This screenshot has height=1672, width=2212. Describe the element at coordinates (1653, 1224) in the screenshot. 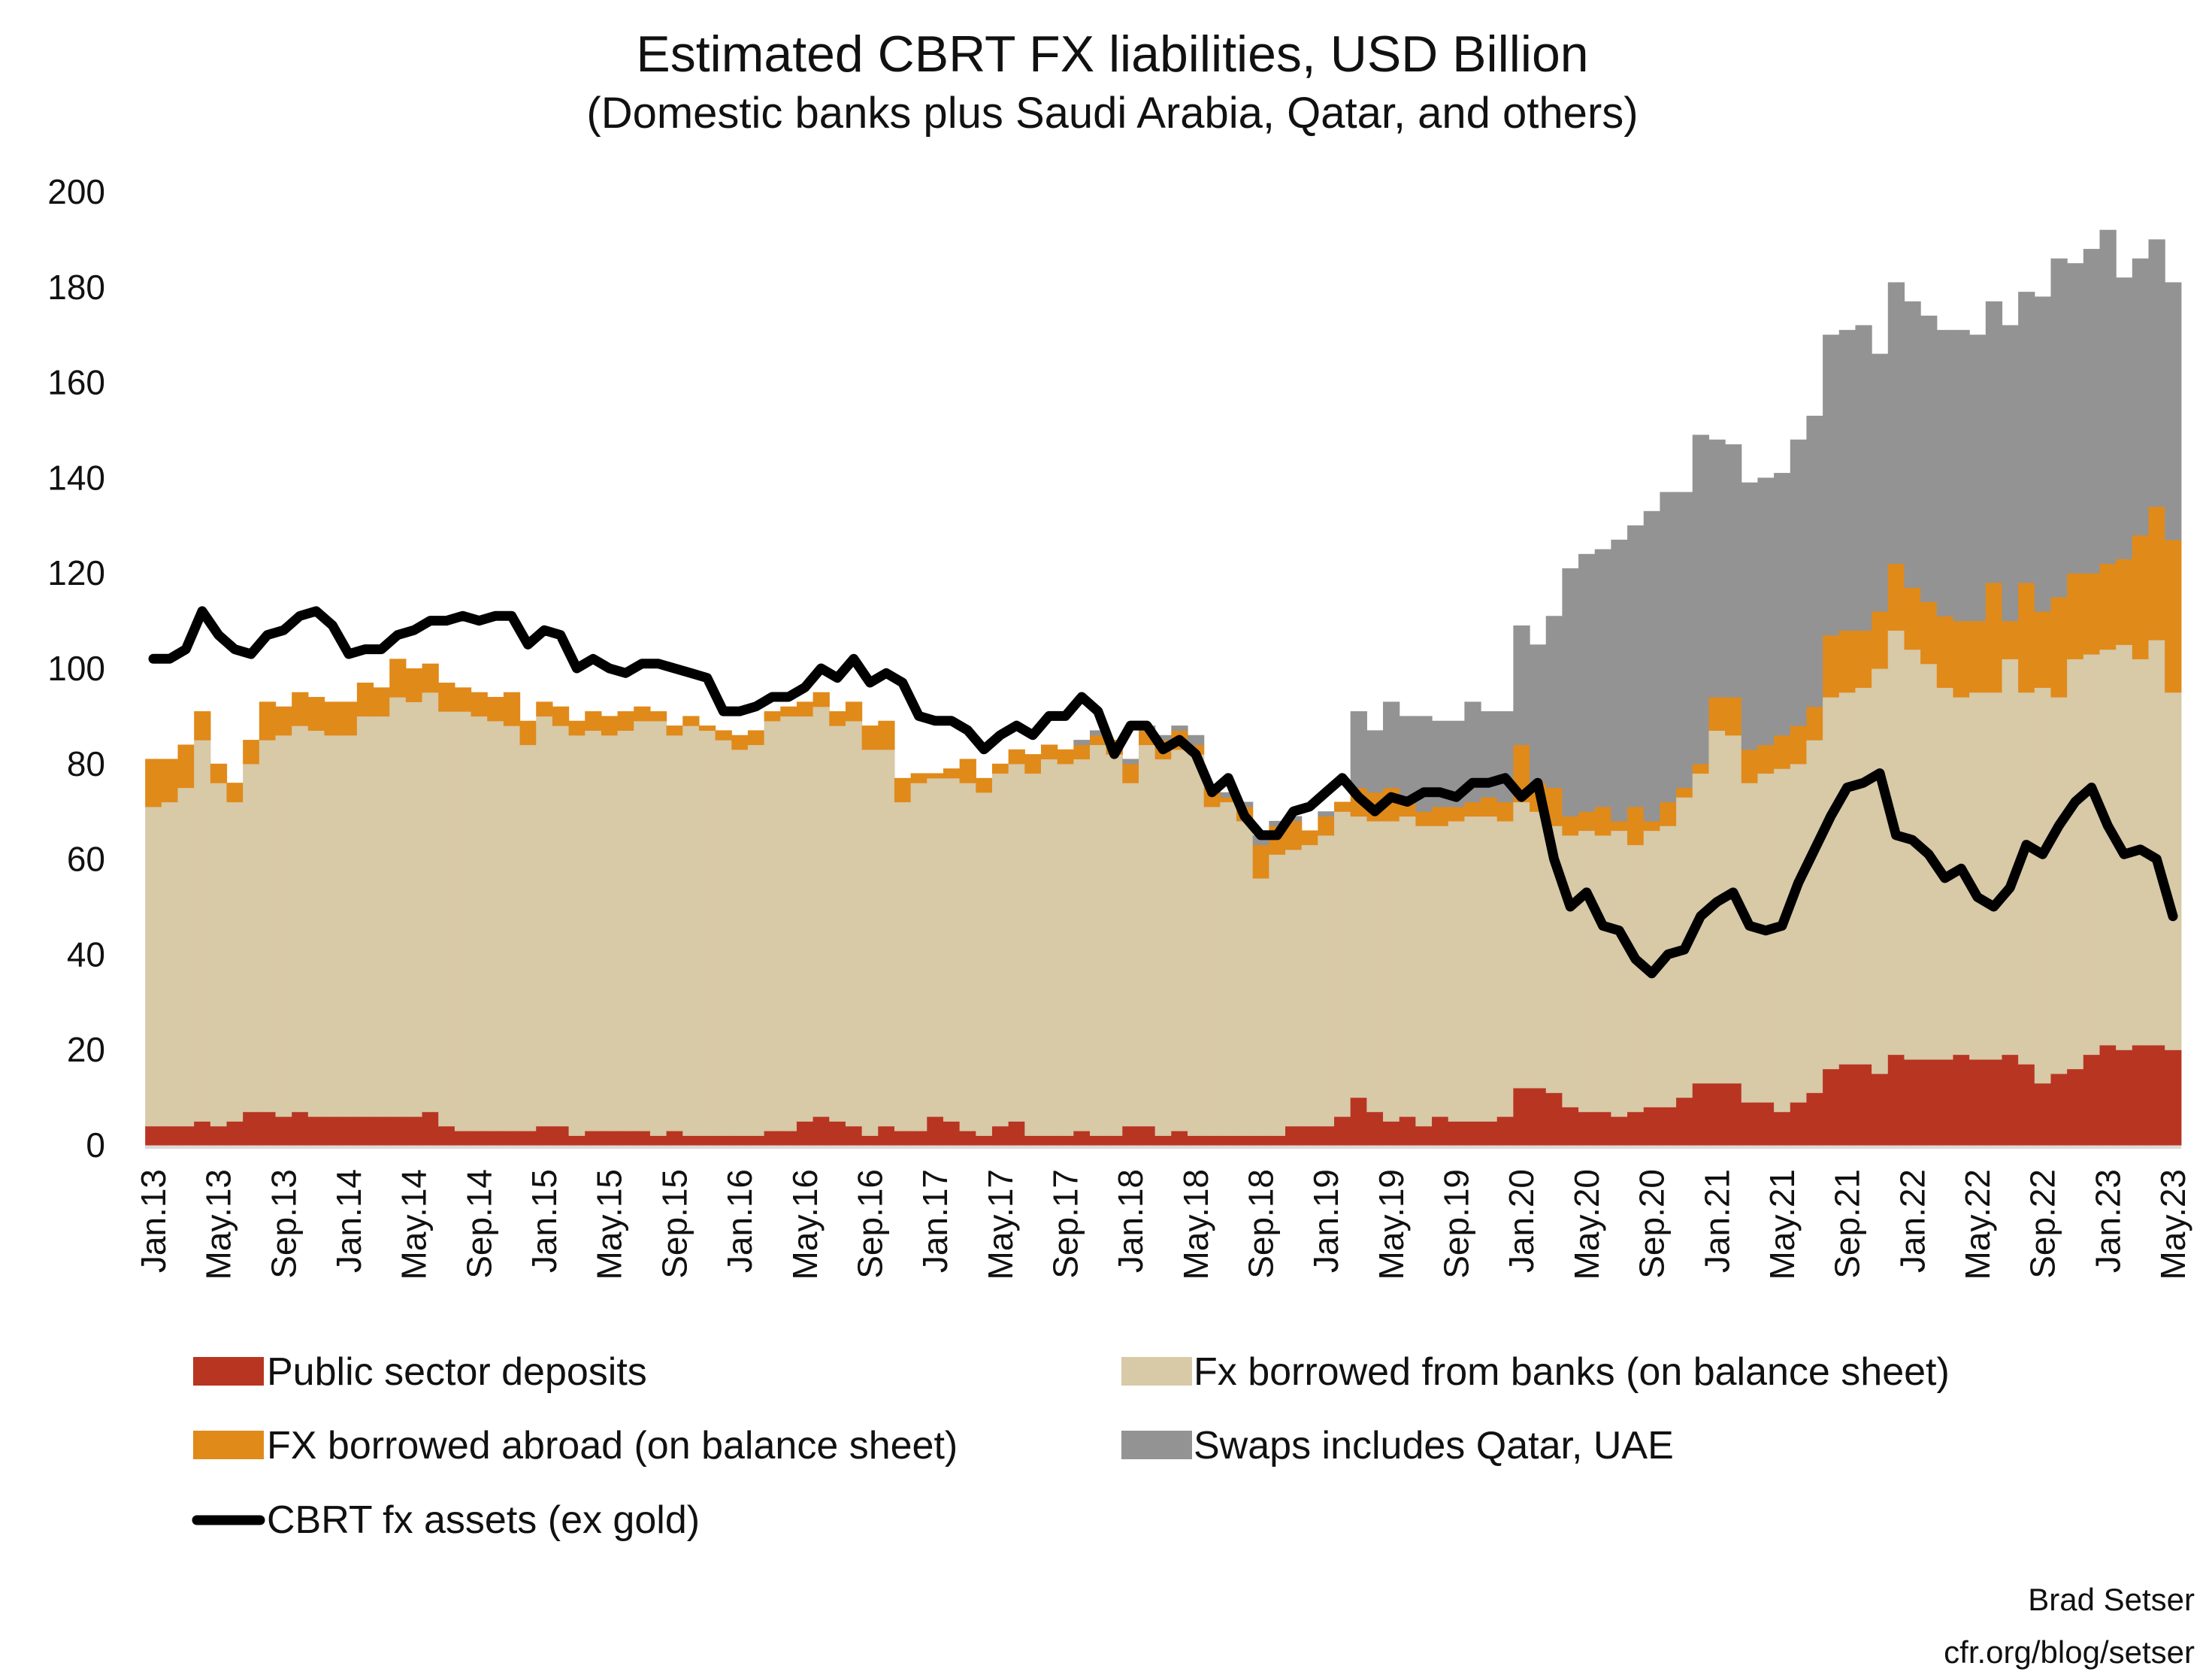

I see `x-tick-label: Sep.20` at that location.